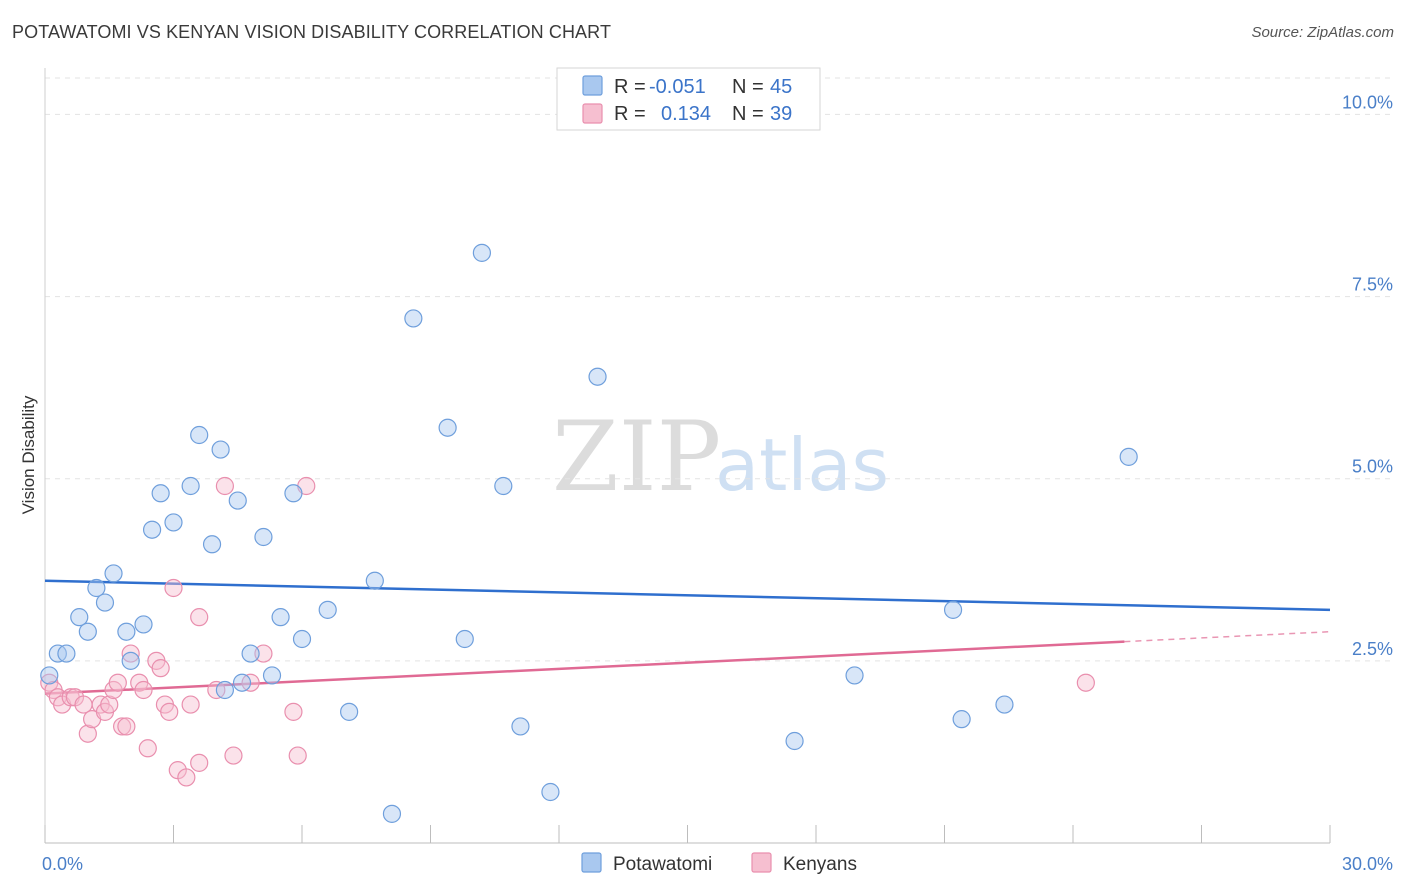 This screenshot has width=1406, height=892. What do you see at coordinates (630, 114) in the screenshot?
I see `legend-r-label-2: R =` at bounding box center [630, 114].